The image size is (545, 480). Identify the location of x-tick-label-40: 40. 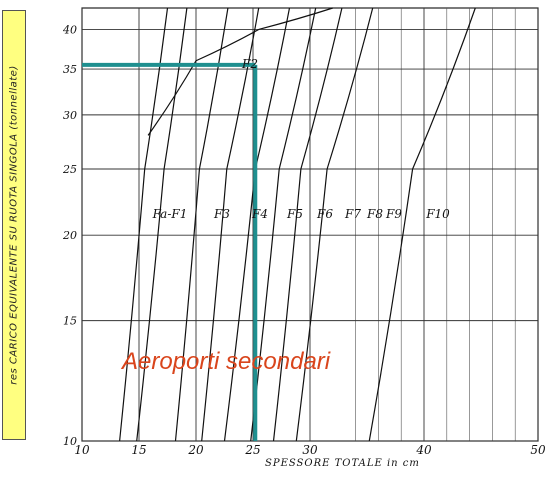
(423, 450).